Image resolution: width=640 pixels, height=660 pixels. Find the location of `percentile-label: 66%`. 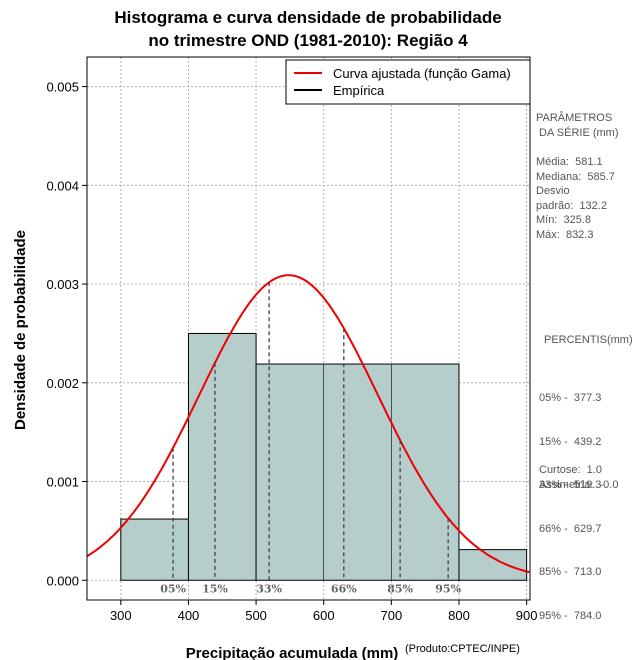

percentile-label: 66% is located at coordinates (344, 588).